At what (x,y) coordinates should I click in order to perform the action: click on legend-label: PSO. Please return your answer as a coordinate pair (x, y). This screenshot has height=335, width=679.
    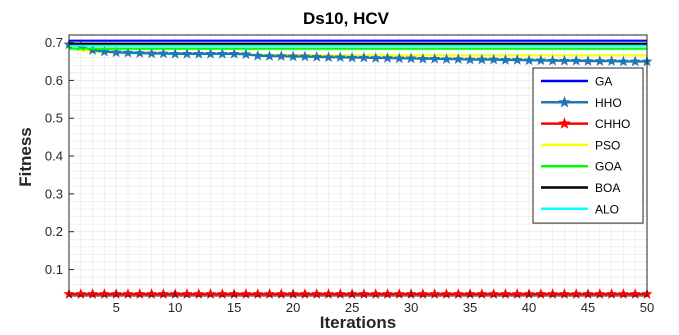
    Looking at the image, I should click on (607, 145).